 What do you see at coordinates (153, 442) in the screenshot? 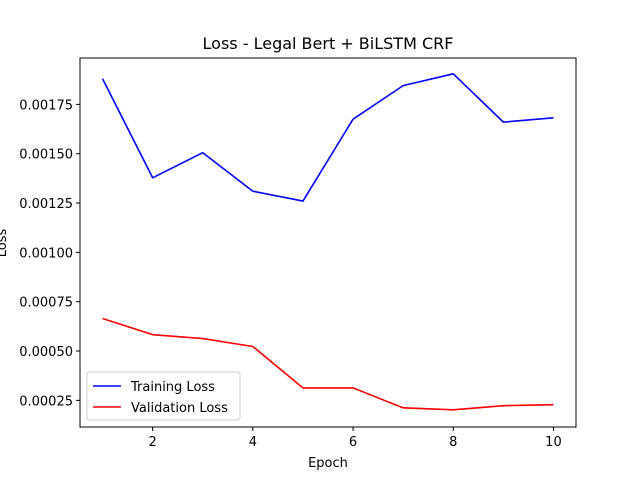
I see `x-tick-label: 2` at bounding box center [153, 442].